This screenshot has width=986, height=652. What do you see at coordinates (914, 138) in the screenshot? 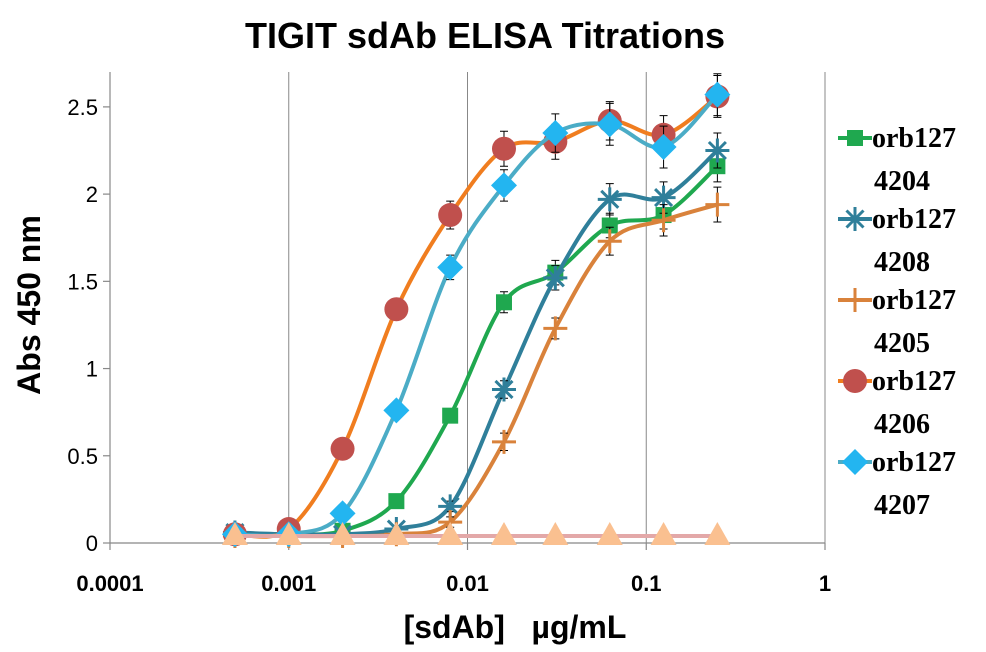
I see `legend-label-0-line1: orb127` at bounding box center [914, 138].